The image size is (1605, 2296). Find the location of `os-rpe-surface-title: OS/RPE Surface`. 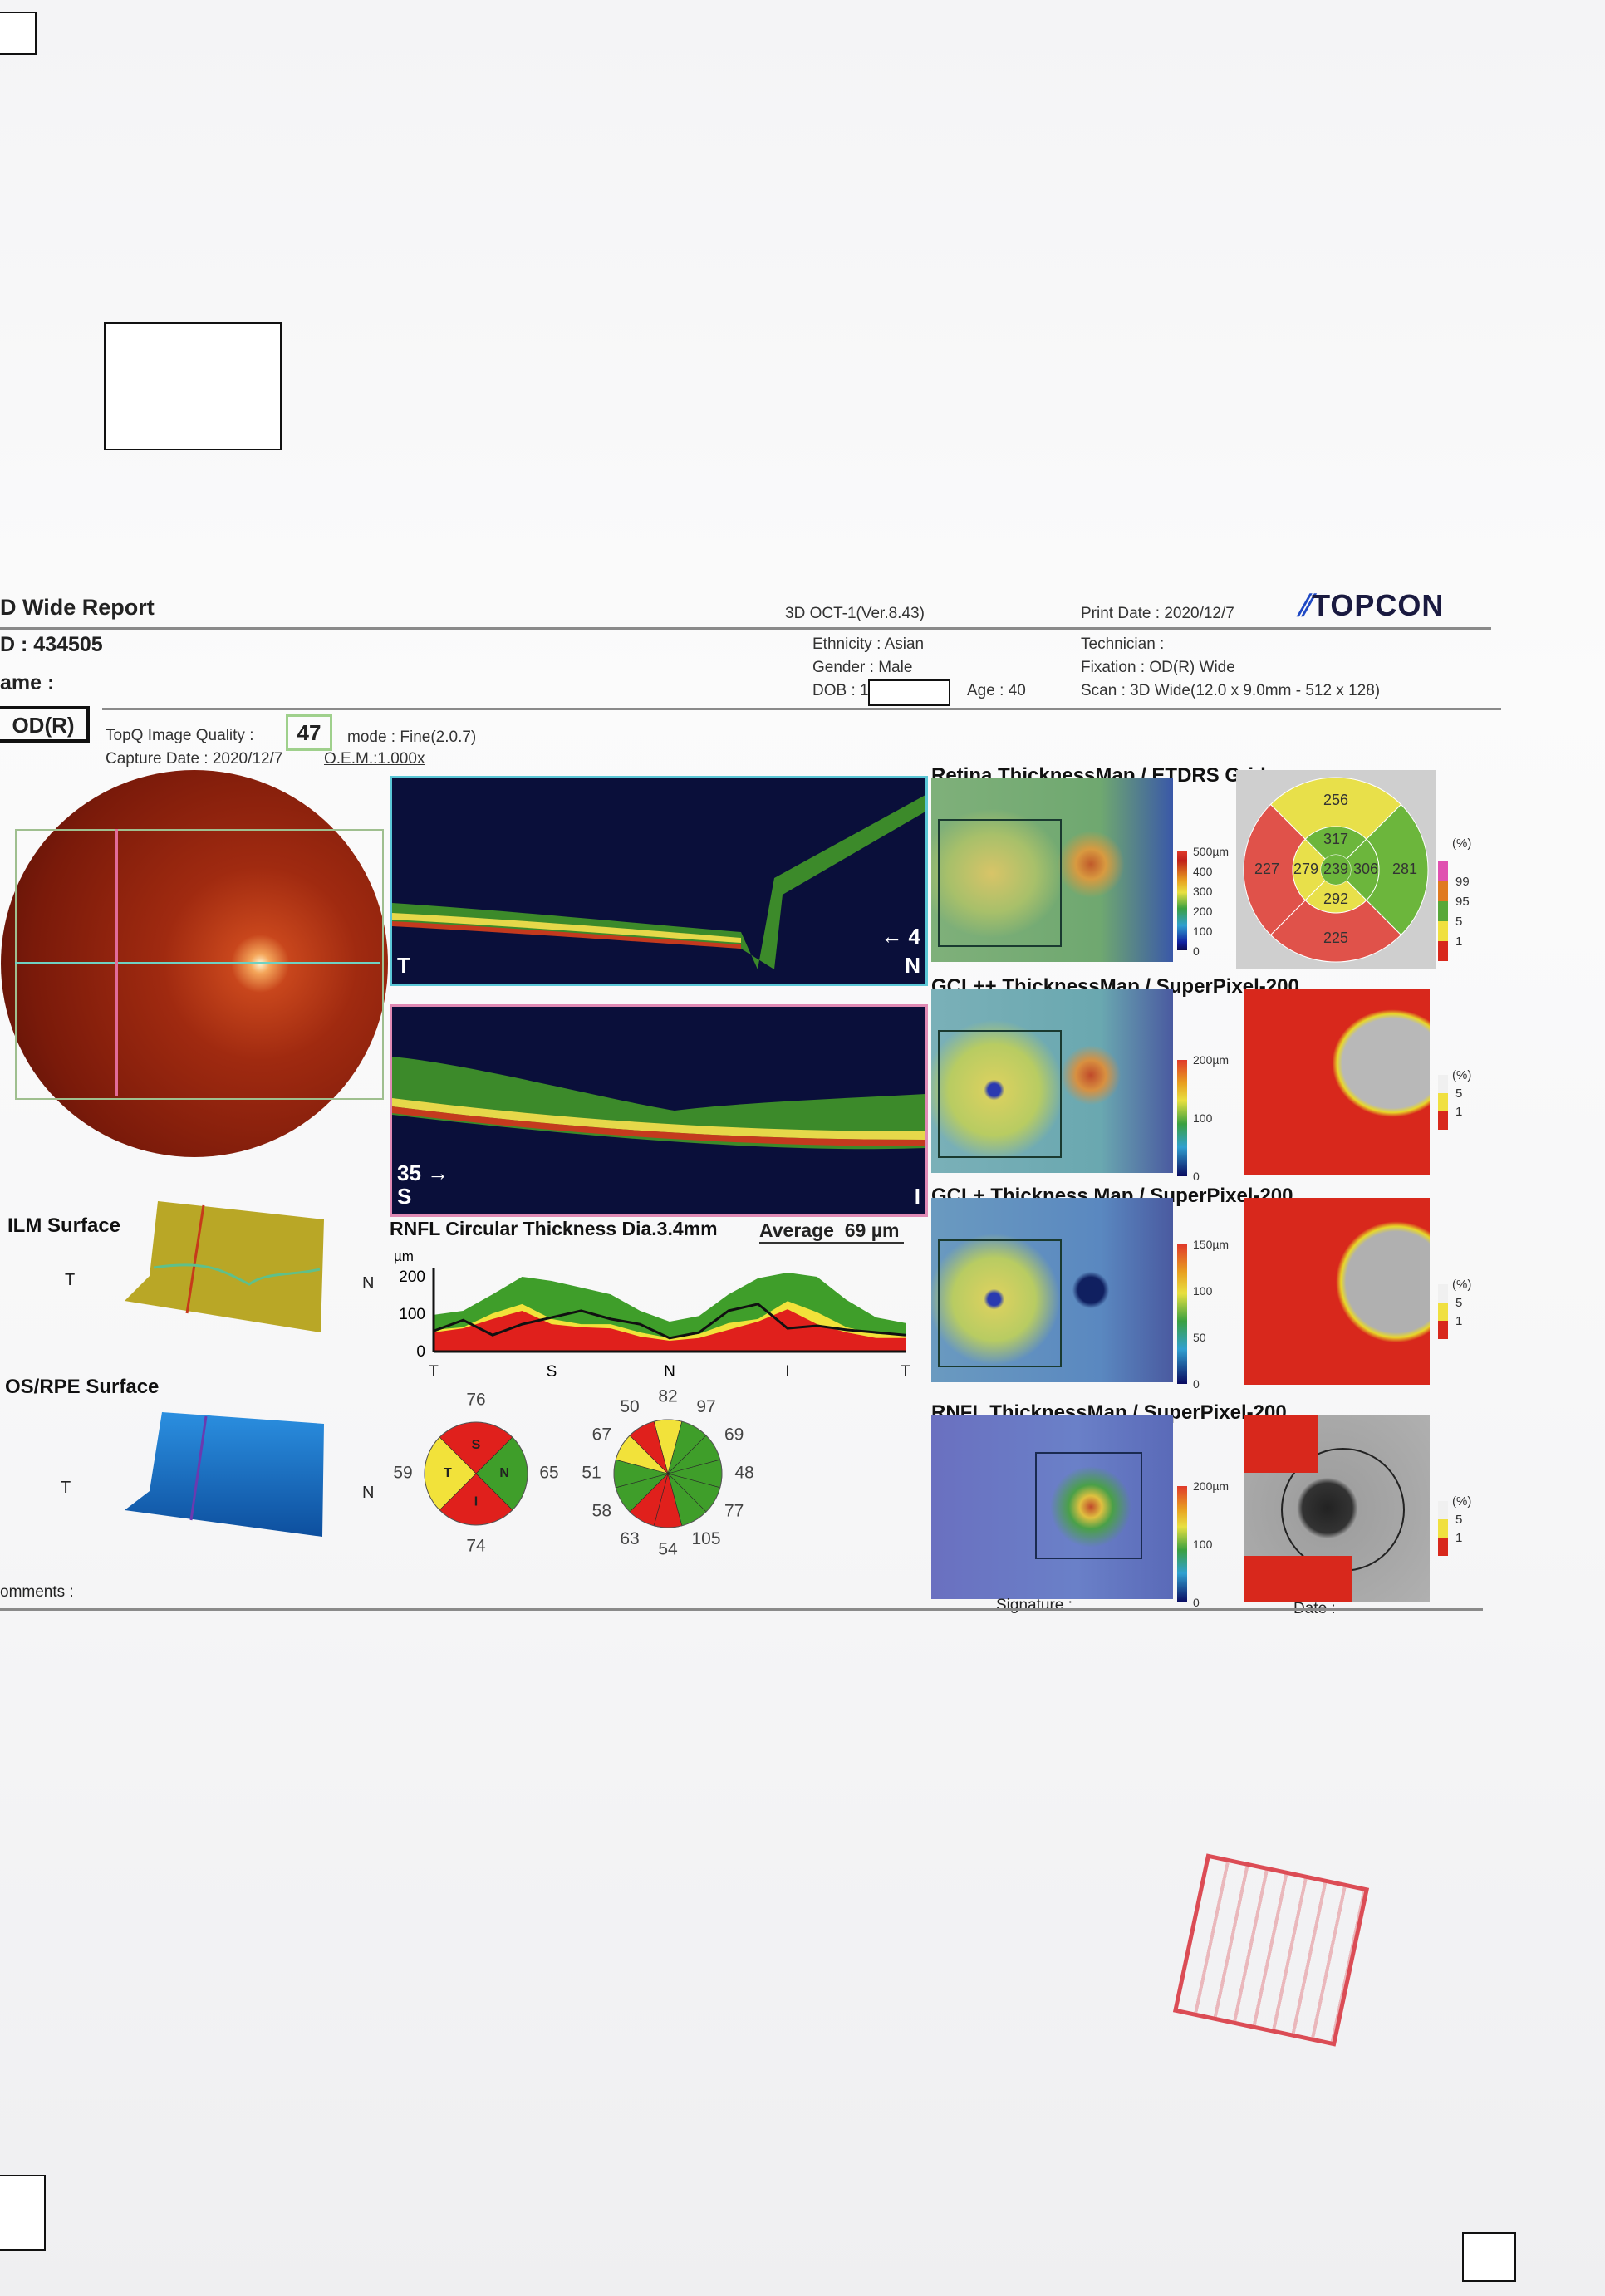

os-rpe-surface-title: OS/RPE Surface is located at coordinates (82, 1387).